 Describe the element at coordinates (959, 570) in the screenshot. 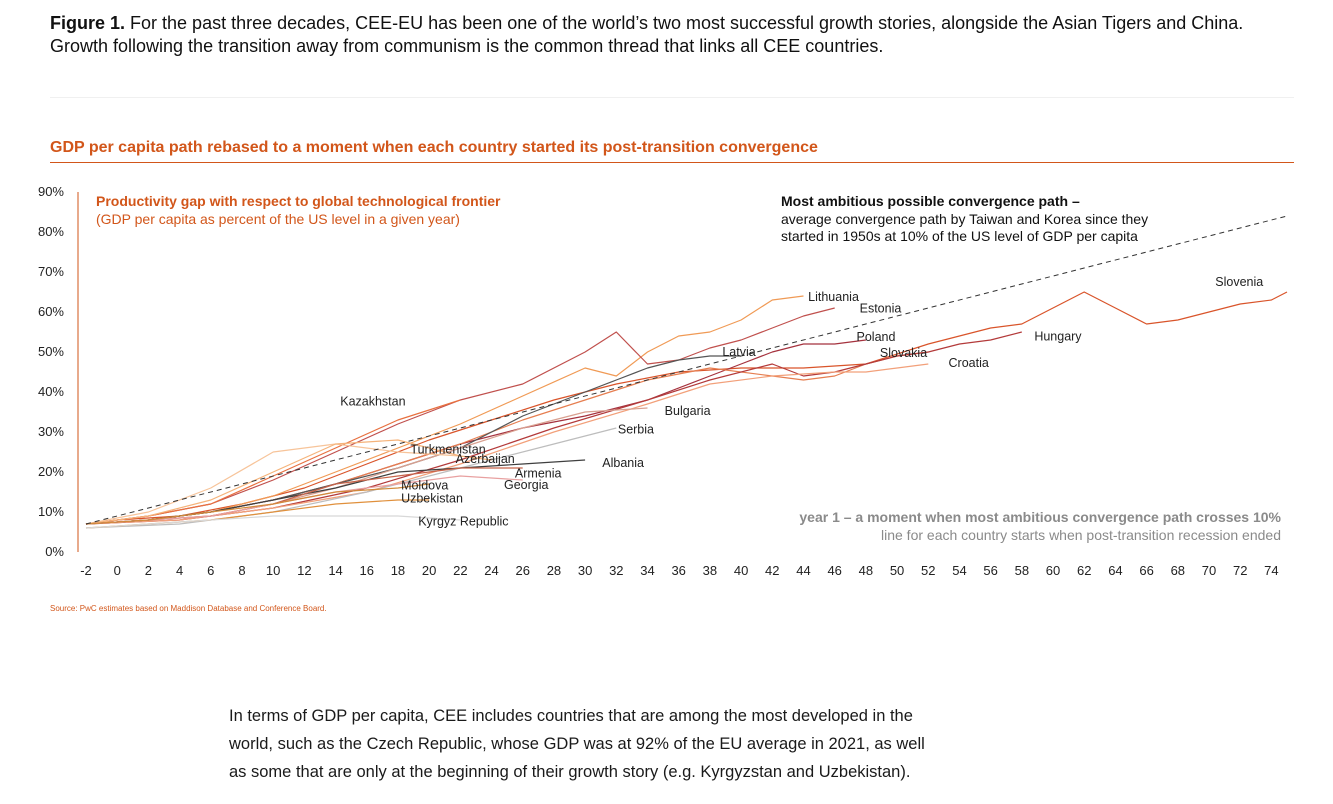

I see `x-tick-label: 54` at that location.